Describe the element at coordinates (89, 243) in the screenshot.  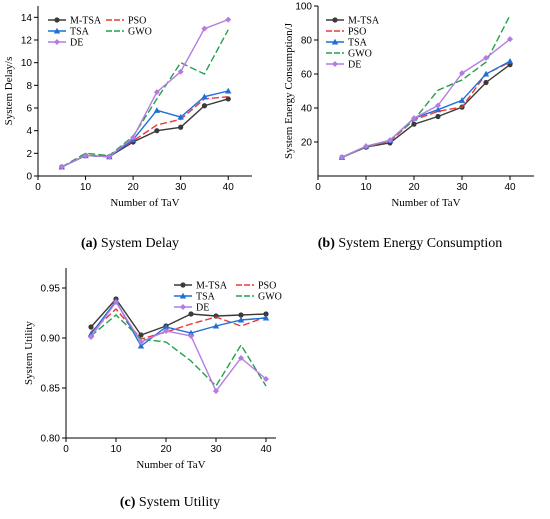
I see `caption-a-label: (a)` at that location.